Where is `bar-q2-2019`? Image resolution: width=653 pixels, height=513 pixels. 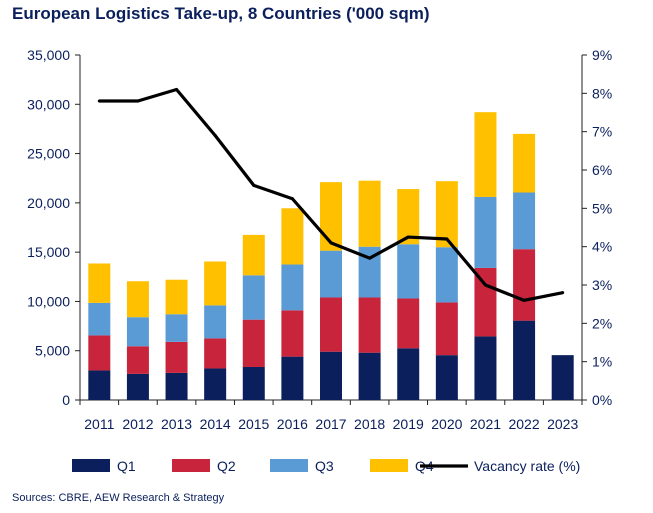 bar-q2-2019 is located at coordinates (408, 323).